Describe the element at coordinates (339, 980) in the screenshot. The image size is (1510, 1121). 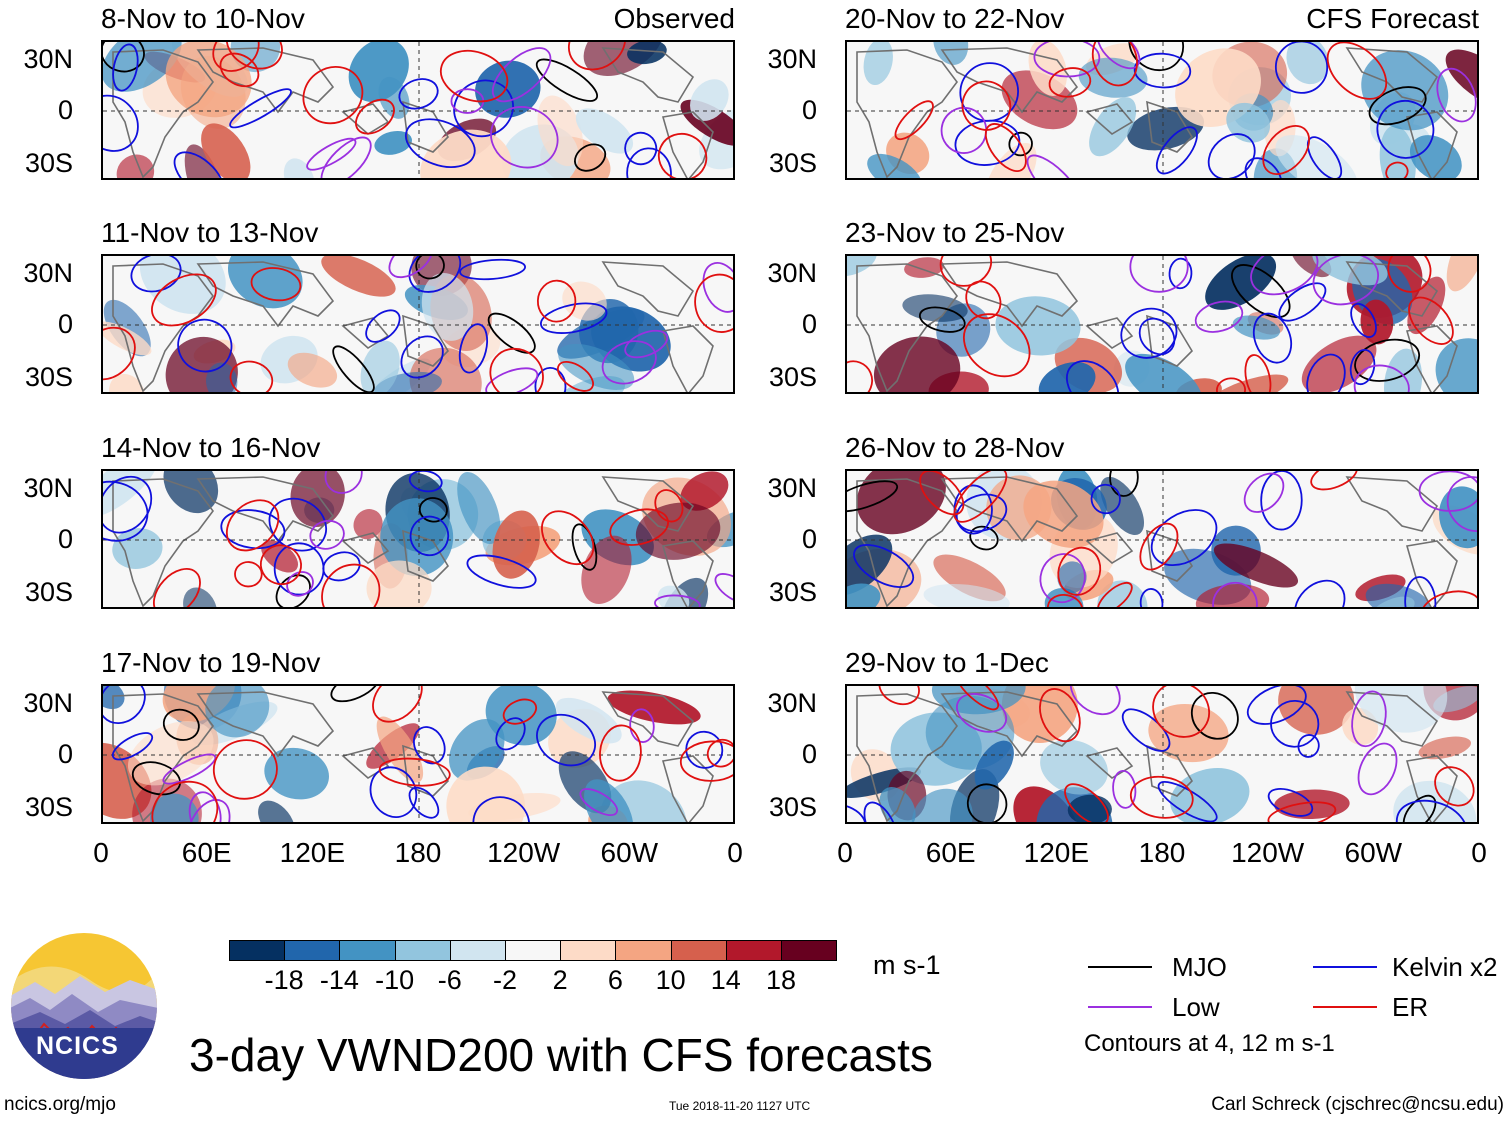
I see `colorbar-tick-label: -14` at that location.